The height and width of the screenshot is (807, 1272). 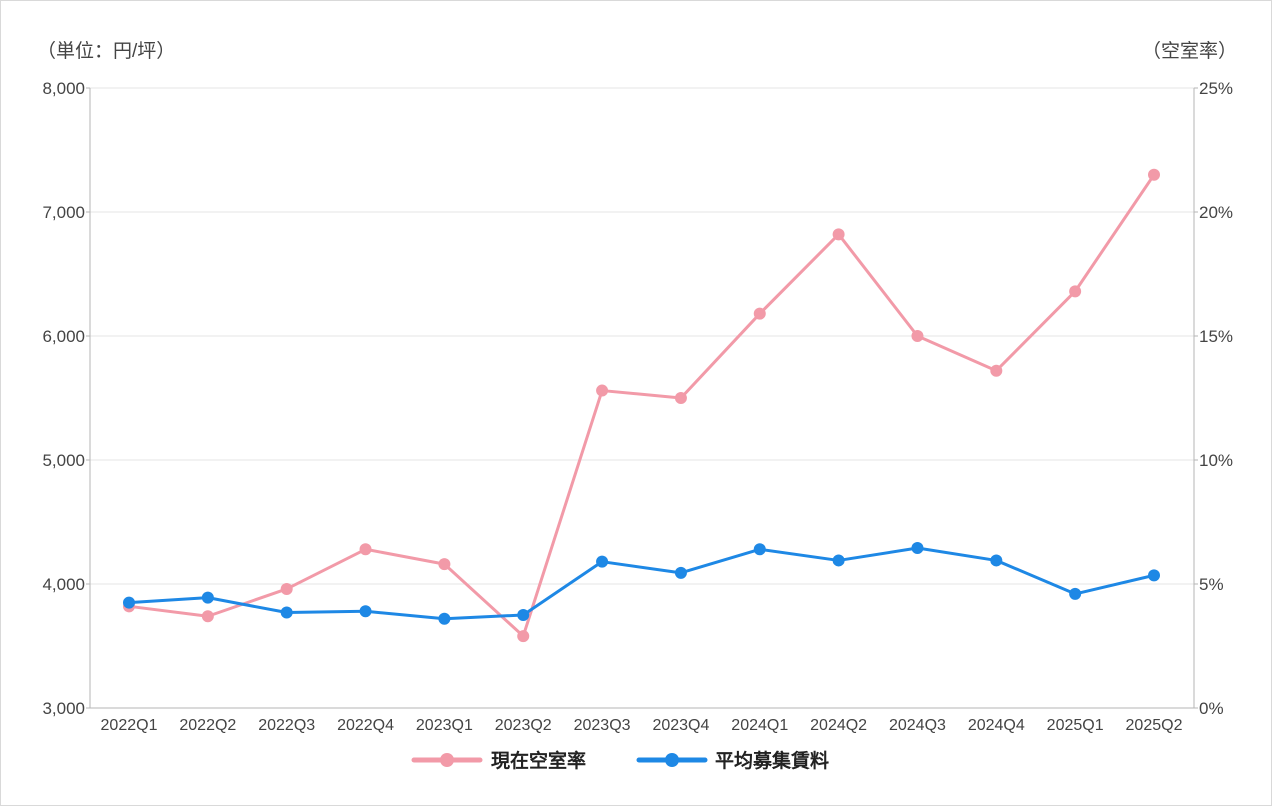 What do you see at coordinates (620, 760) in the screenshot?
I see `legend: 現在空室率 平均募集賃料` at bounding box center [620, 760].